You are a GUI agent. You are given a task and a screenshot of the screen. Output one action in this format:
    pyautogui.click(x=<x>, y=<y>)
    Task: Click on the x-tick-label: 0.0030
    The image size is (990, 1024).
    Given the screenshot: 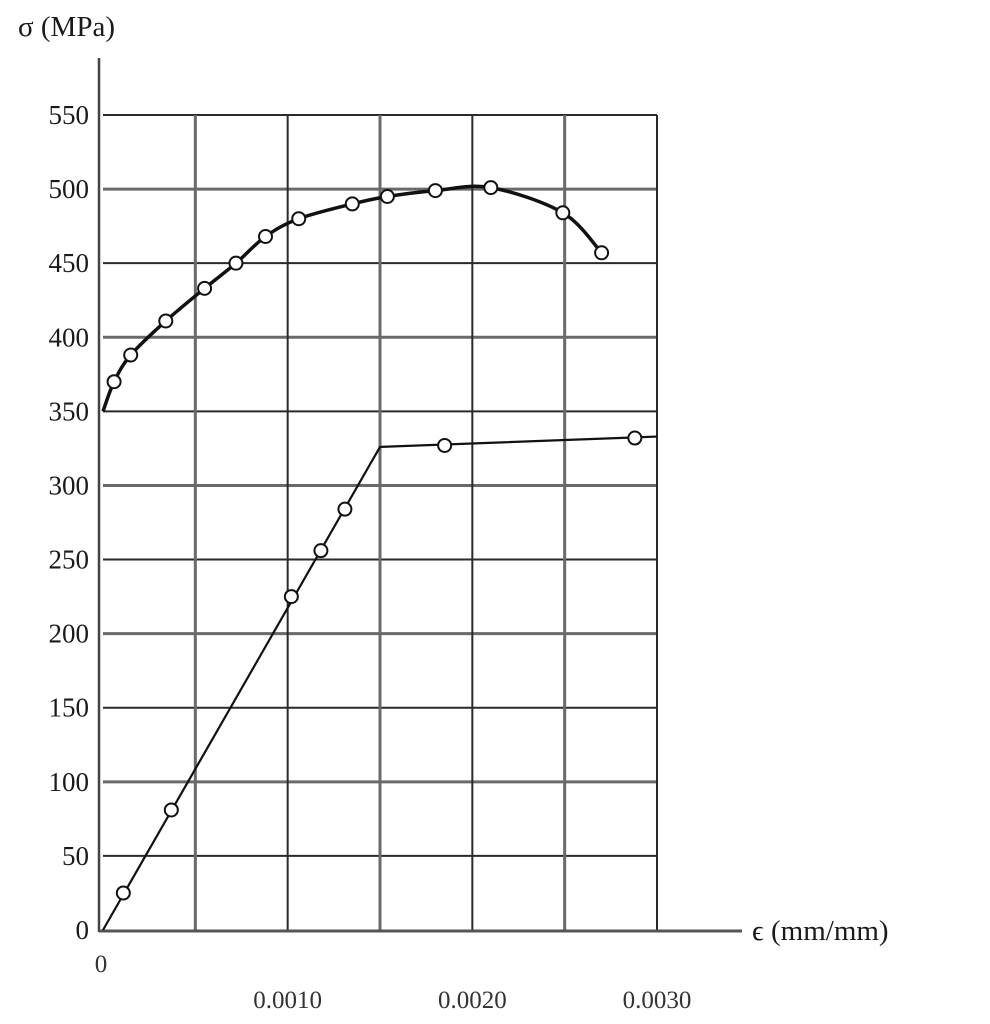 What is the action you would take?
    pyautogui.click(x=657, y=1000)
    